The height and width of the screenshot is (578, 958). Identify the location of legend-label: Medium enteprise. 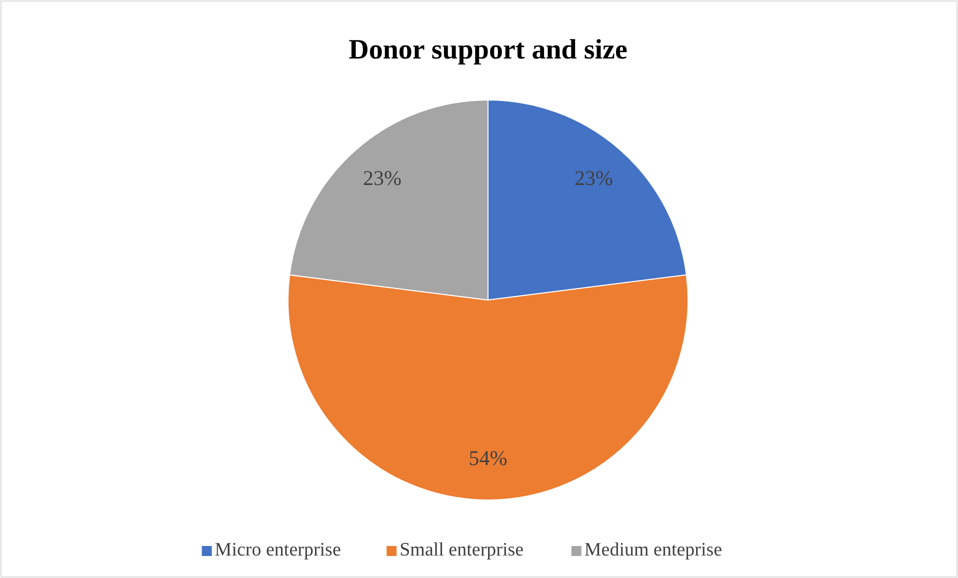
(653, 549).